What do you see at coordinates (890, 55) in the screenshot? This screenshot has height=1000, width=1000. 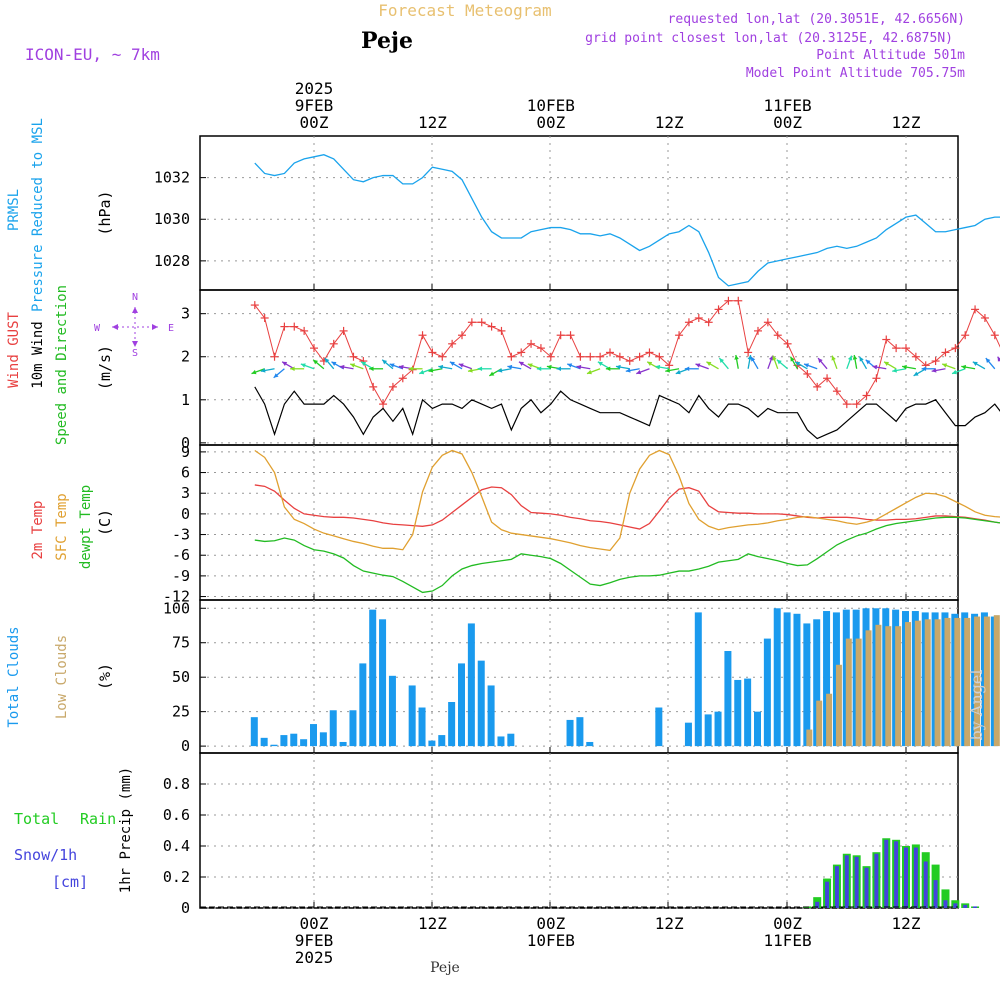 I see `point-altitude: Point Altitude 501m` at bounding box center [890, 55].